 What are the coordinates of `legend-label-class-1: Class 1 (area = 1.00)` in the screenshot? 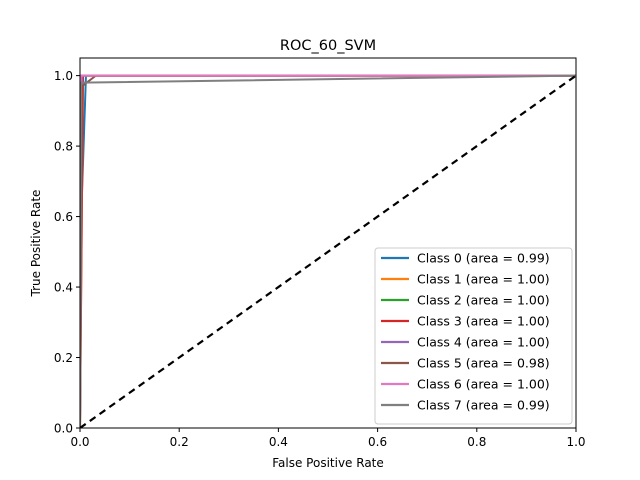 It's located at (483, 279).